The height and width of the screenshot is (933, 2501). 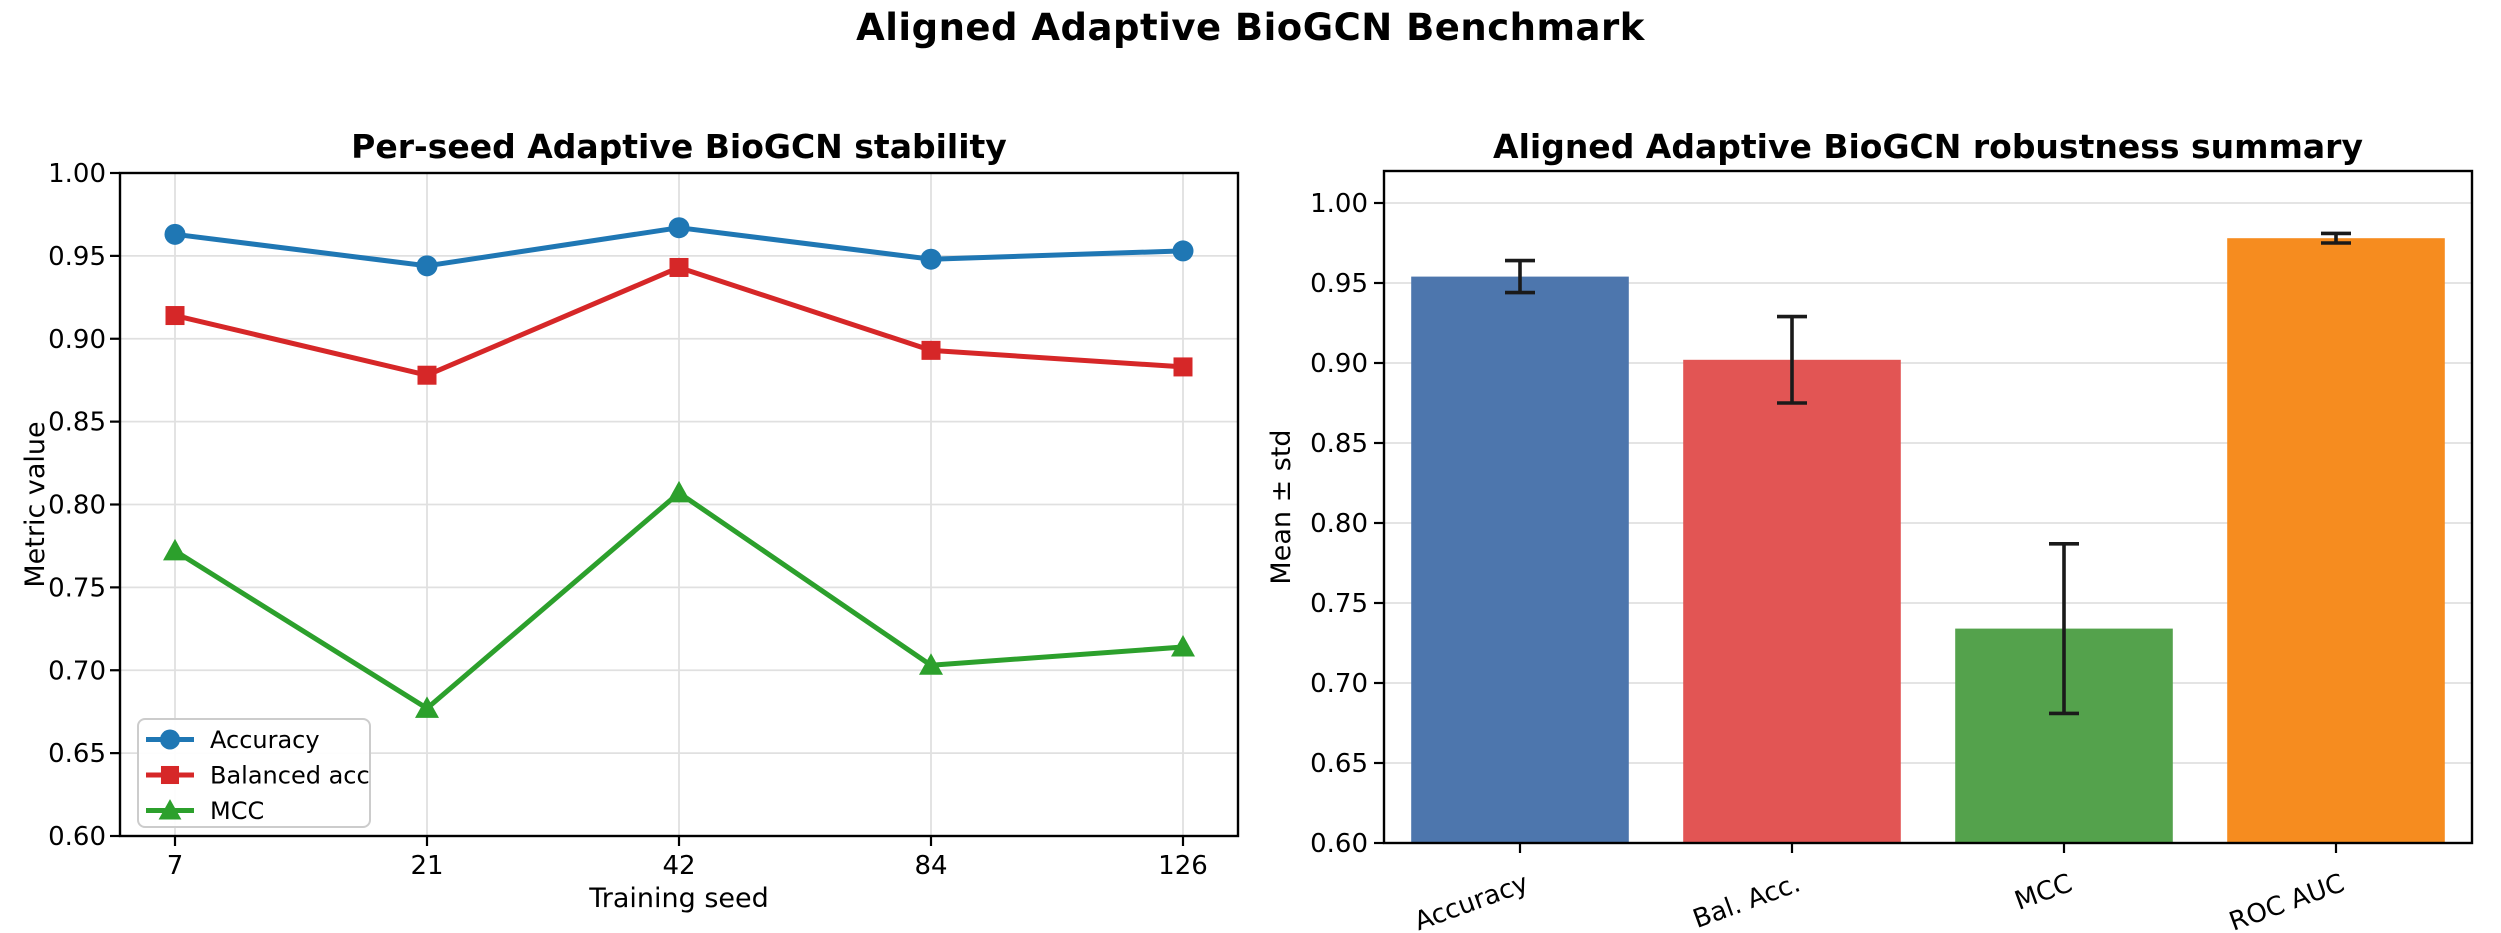 I want to click on bar-roc-auc, so click(x=2336, y=540).